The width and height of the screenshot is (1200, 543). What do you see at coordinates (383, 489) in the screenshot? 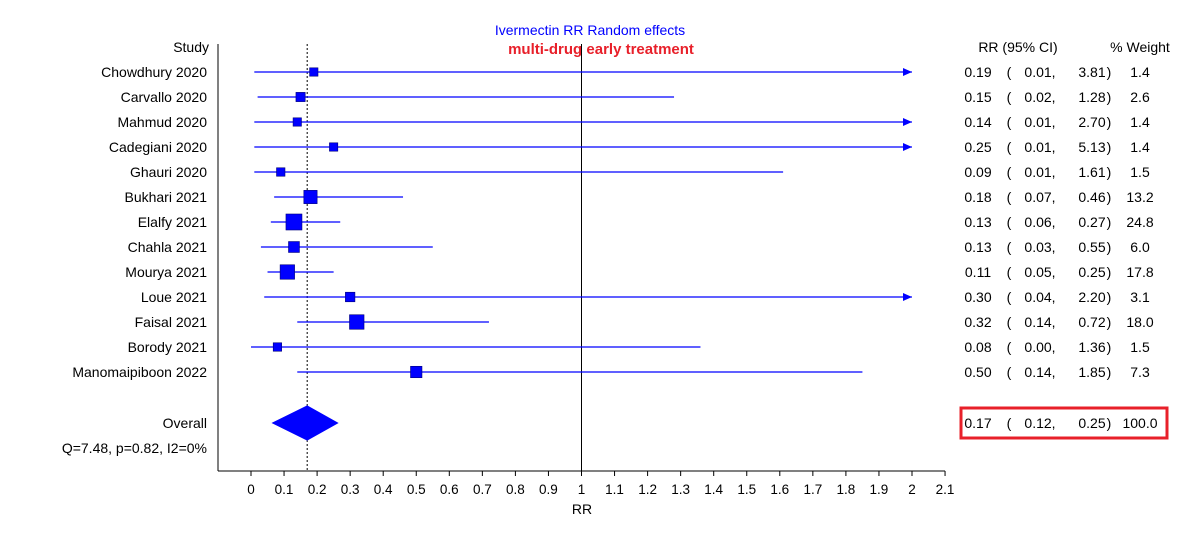
I see `x-tick-label: 0.4` at bounding box center [383, 489].